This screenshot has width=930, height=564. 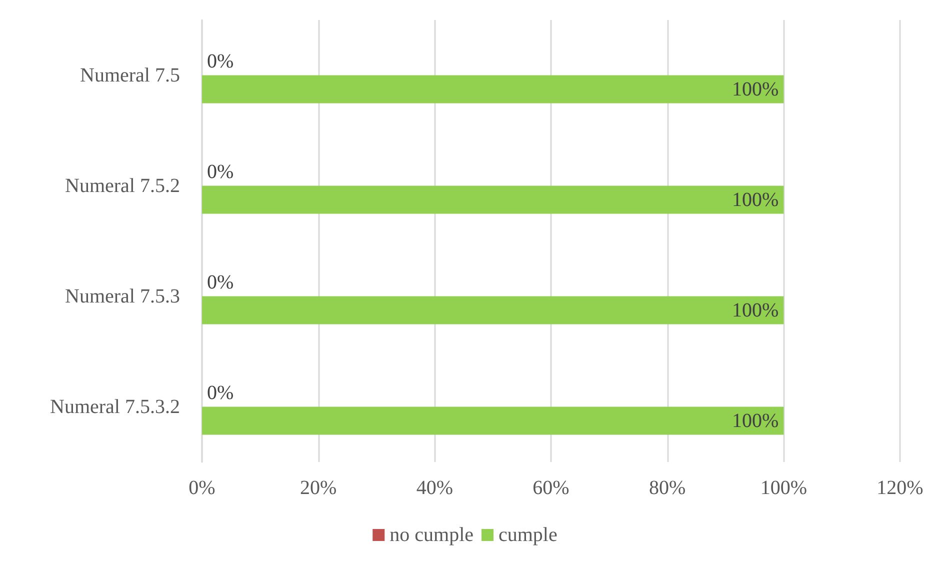 I want to click on y-tick-label: Numeral 7.5.3.2, so click(x=115, y=407).